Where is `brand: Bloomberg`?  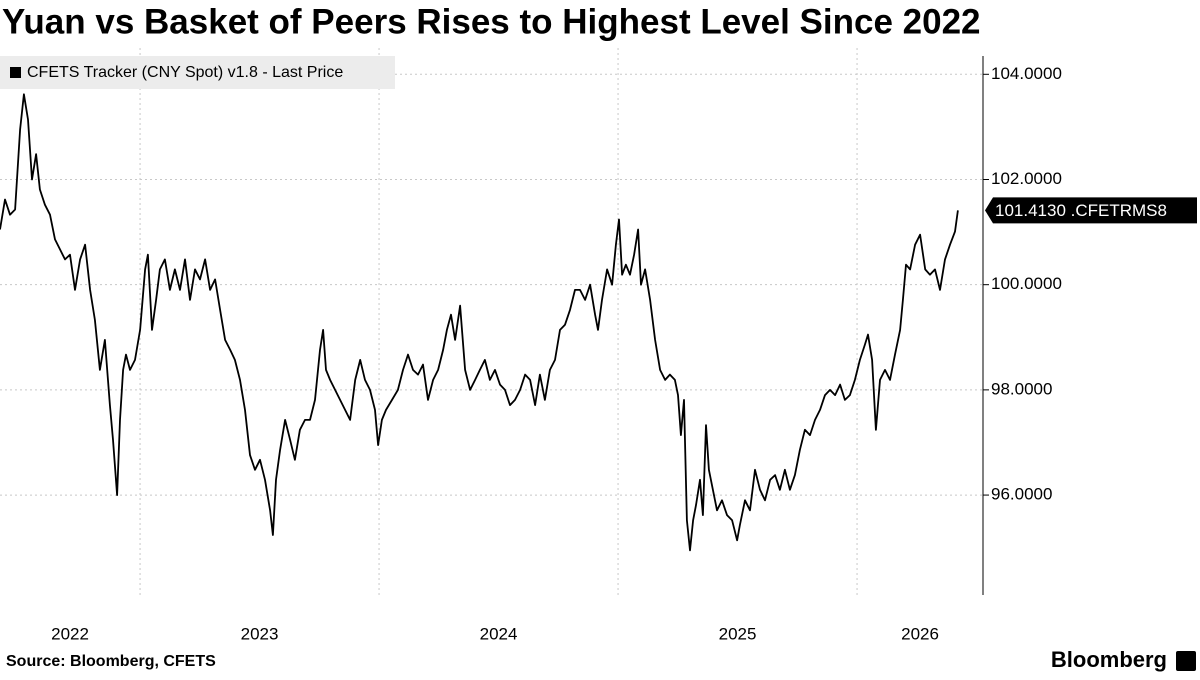 brand: Bloomberg is located at coordinates (1109, 659).